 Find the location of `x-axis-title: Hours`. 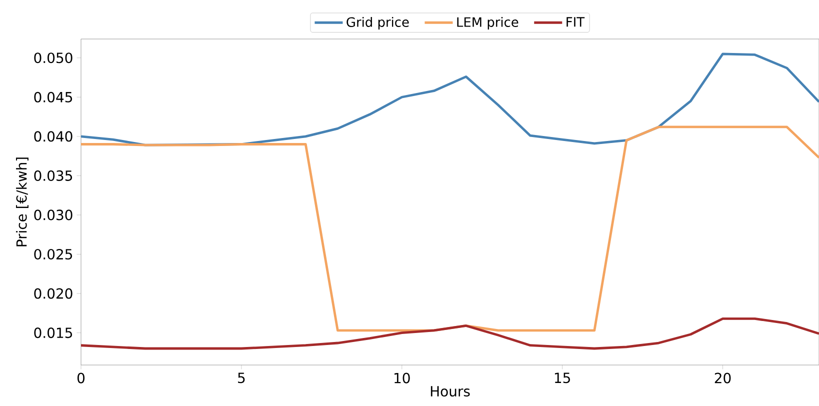

x-axis-title: Hours is located at coordinates (450, 391).